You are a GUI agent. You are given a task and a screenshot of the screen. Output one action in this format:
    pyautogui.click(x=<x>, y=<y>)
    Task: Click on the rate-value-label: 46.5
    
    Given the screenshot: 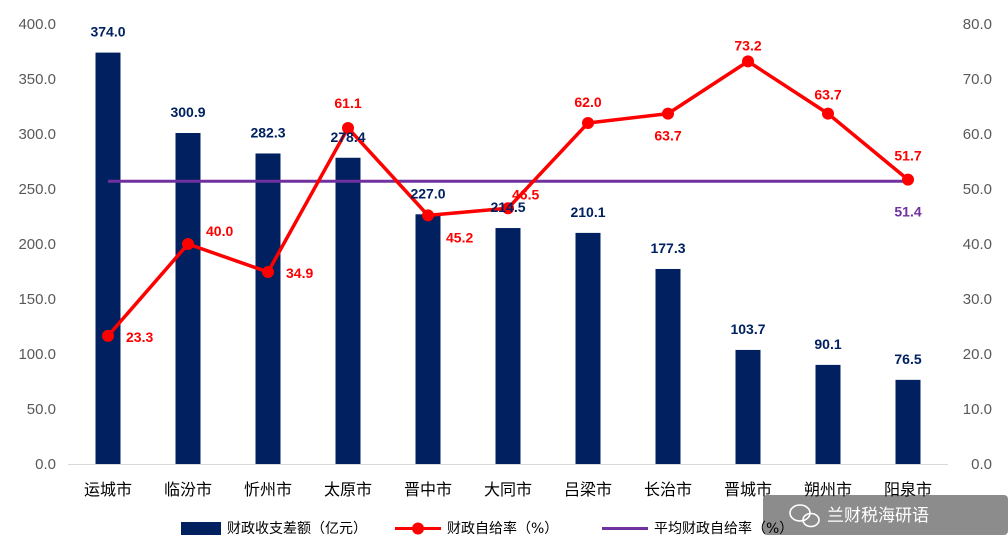 What is the action you would take?
    pyautogui.click(x=525, y=194)
    